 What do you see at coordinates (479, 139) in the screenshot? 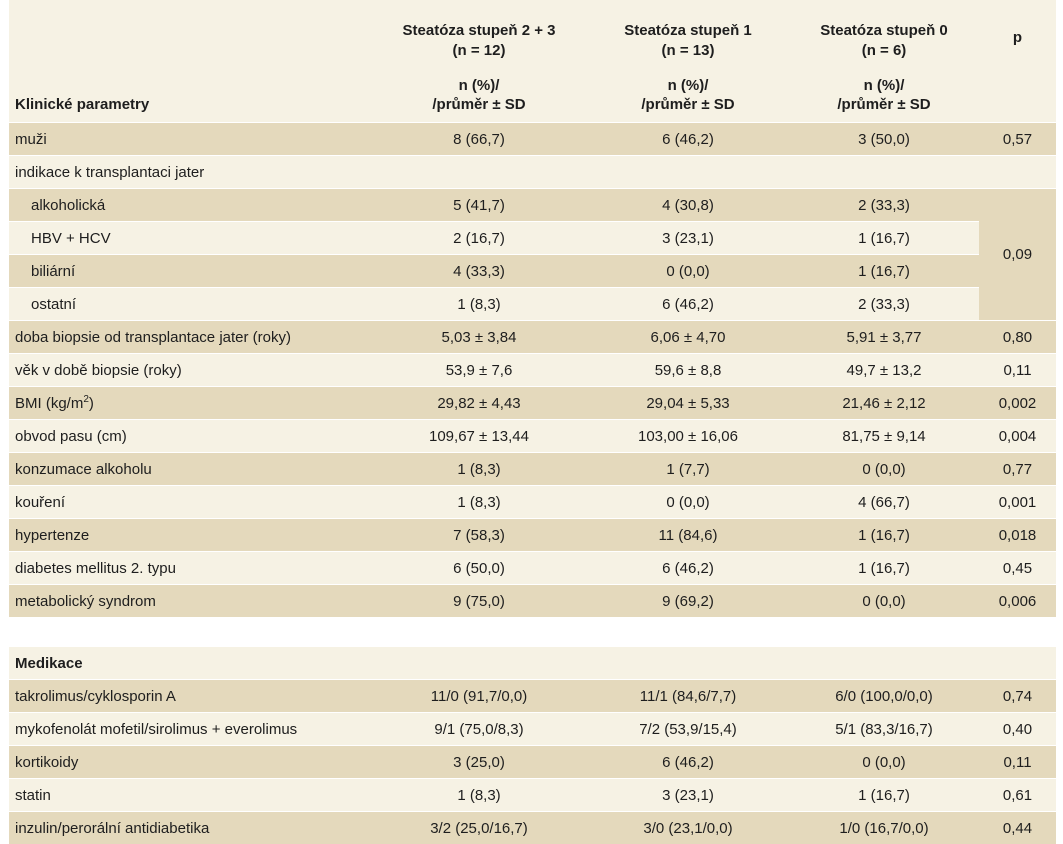
I see `cell-group-1: 8 (66,7)` at bounding box center [479, 139].